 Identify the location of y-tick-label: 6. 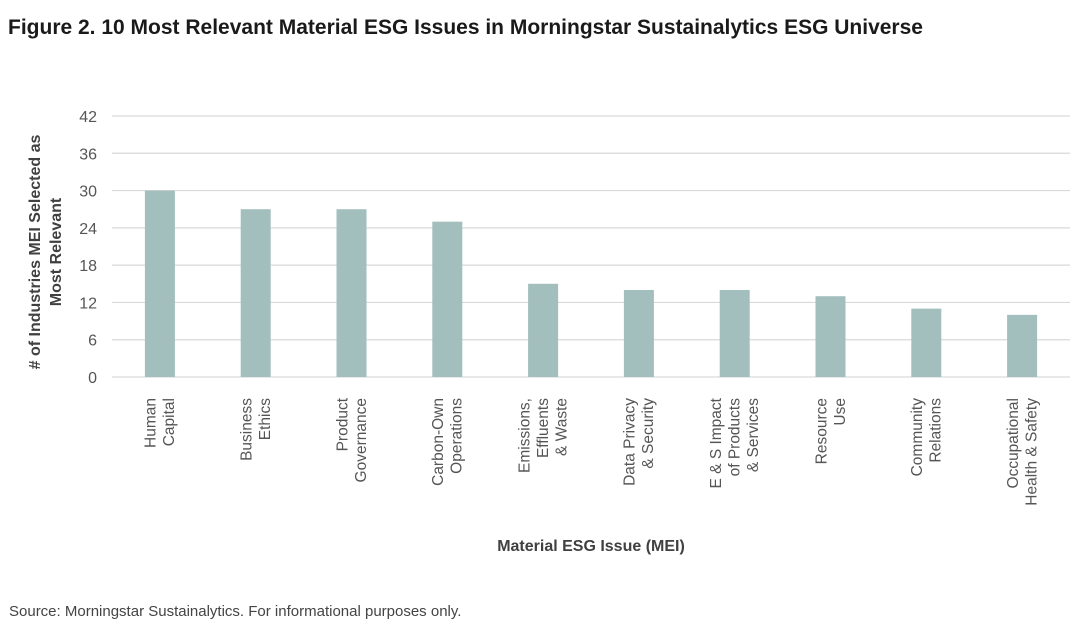
(92, 341).